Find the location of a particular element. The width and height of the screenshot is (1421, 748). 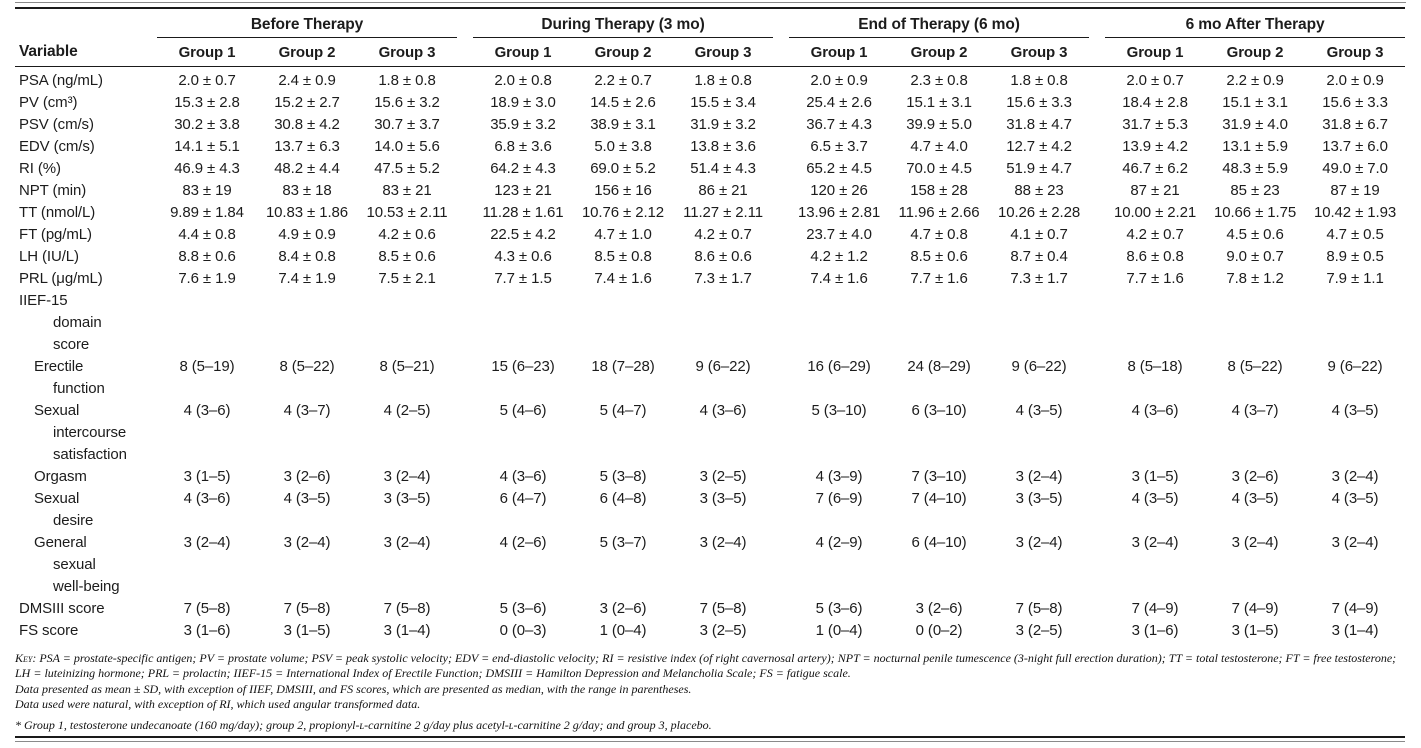

table-cell: 120 ± 26 is located at coordinates (839, 190).